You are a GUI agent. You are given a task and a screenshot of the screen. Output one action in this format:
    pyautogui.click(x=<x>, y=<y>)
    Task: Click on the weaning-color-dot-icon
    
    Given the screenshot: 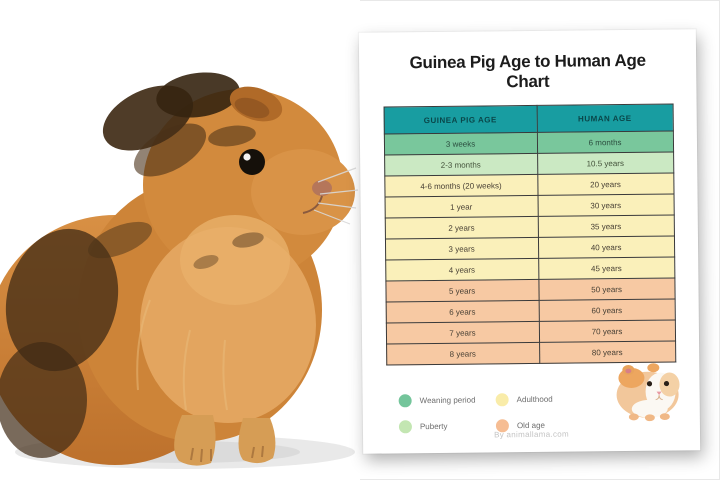 What is the action you would take?
    pyautogui.click(x=405, y=401)
    